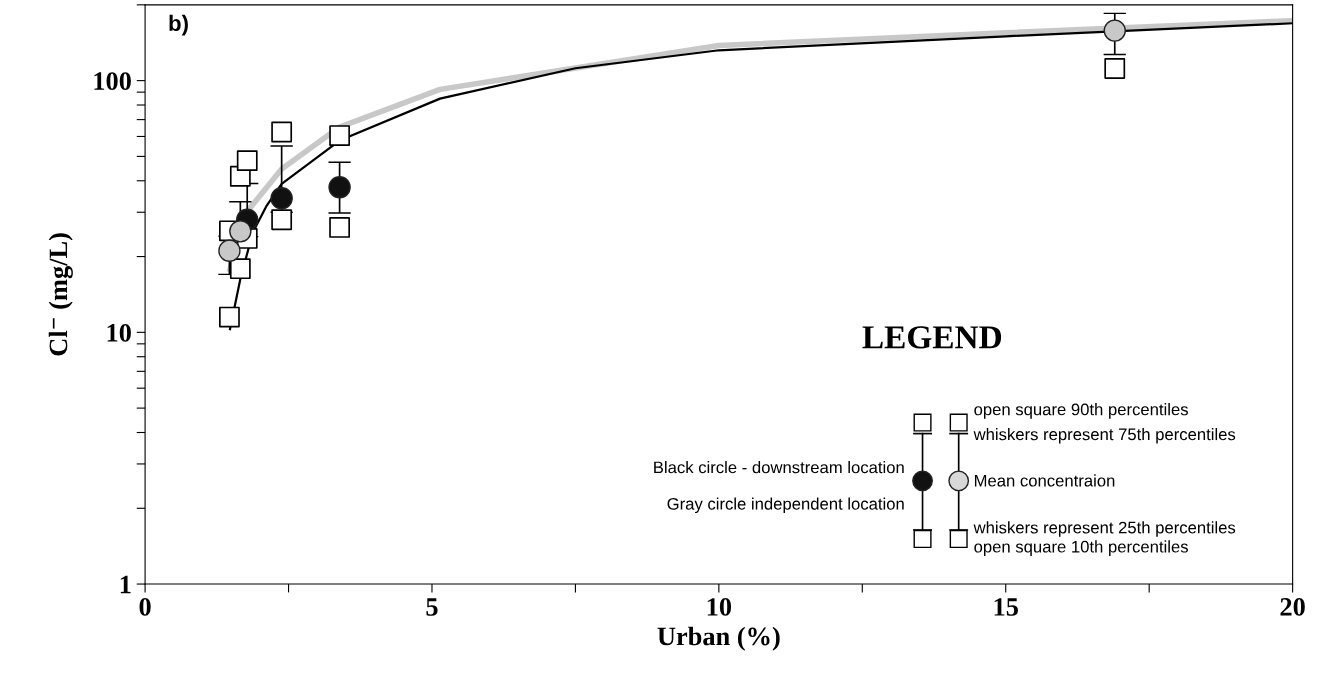  What do you see at coordinates (719, 607) in the screenshot?
I see `x-tick-label: 10` at bounding box center [719, 607].